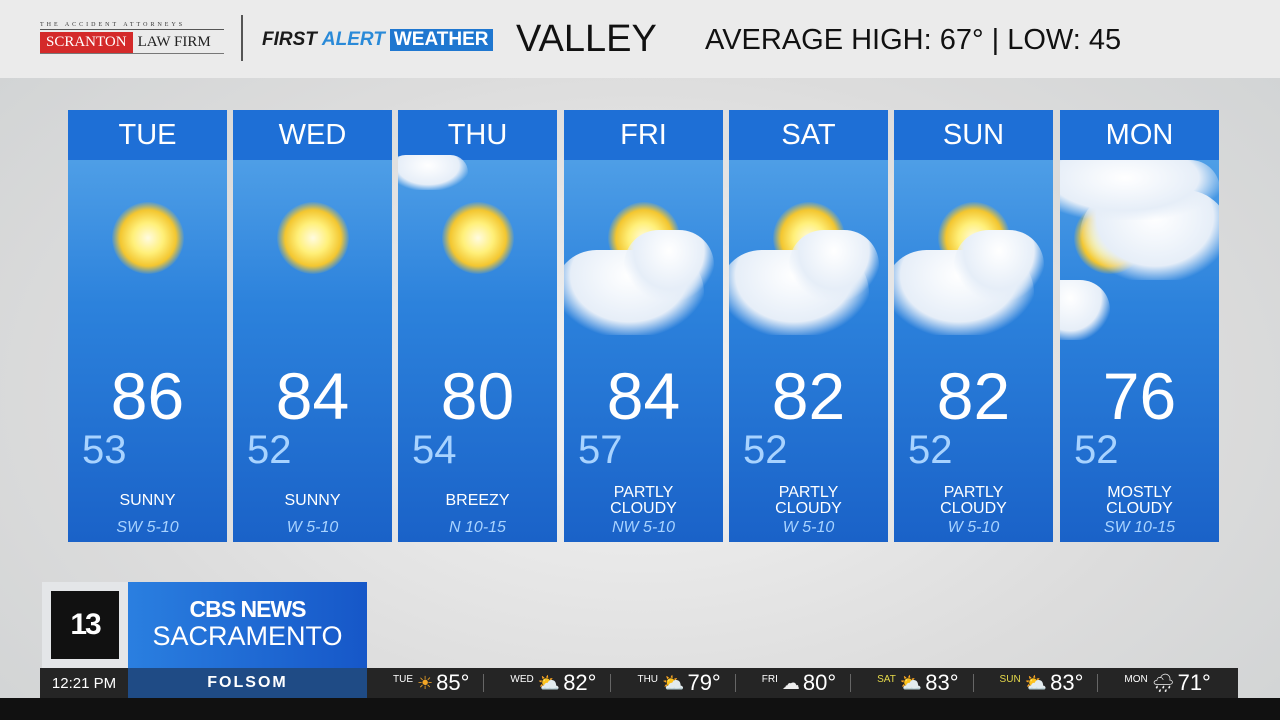 The height and width of the screenshot is (720, 1280). I want to click on divider, so click(242, 38).